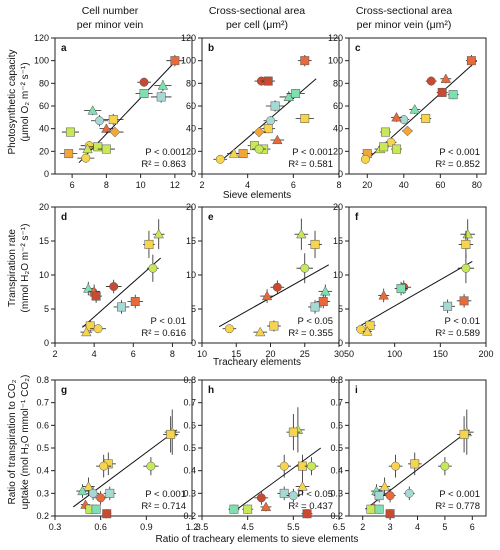 The width and height of the screenshot is (500, 550). I want to click on y-tick-label: 0.8, so click(189, 380).